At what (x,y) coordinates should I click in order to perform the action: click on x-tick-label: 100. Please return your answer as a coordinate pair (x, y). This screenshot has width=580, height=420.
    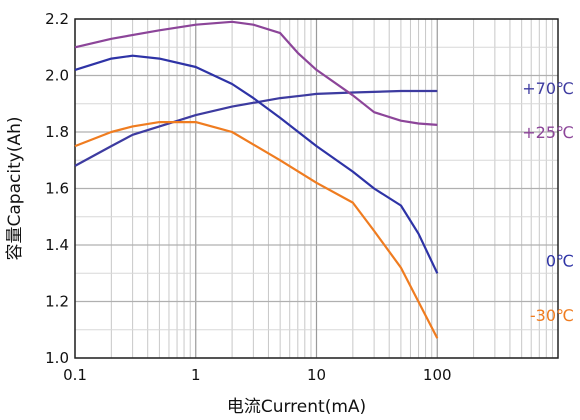
    Looking at the image, I should click on (437, 375).